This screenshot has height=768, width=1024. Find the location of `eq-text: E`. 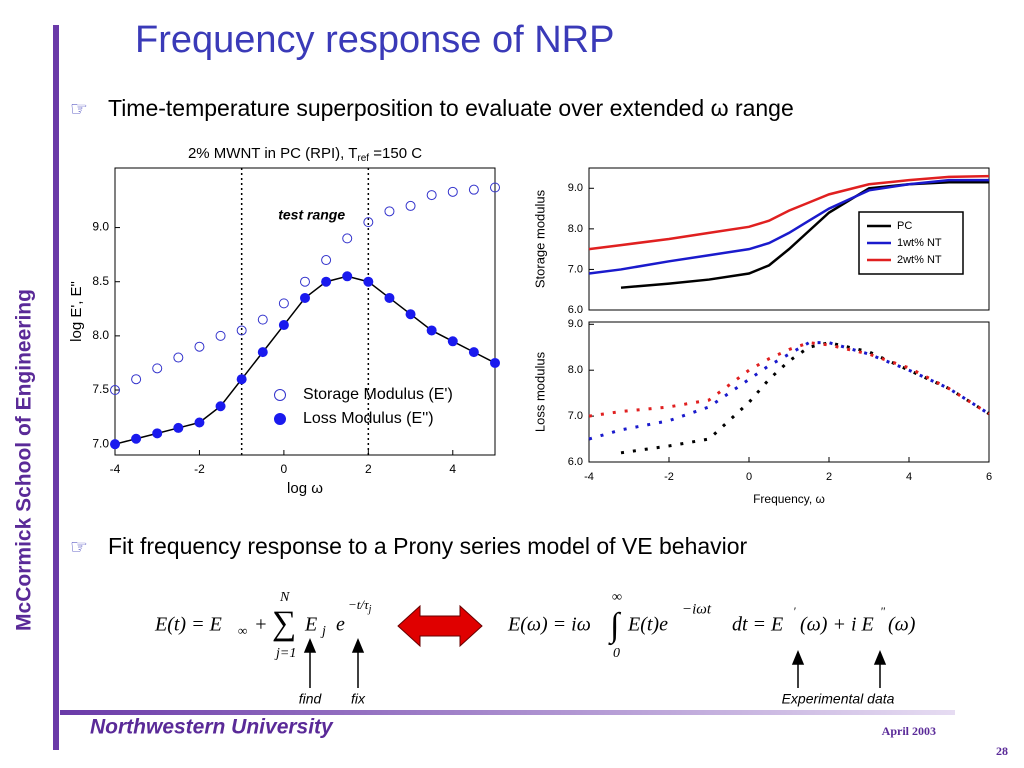

eq-text: E is located at coordinates (310, 625).